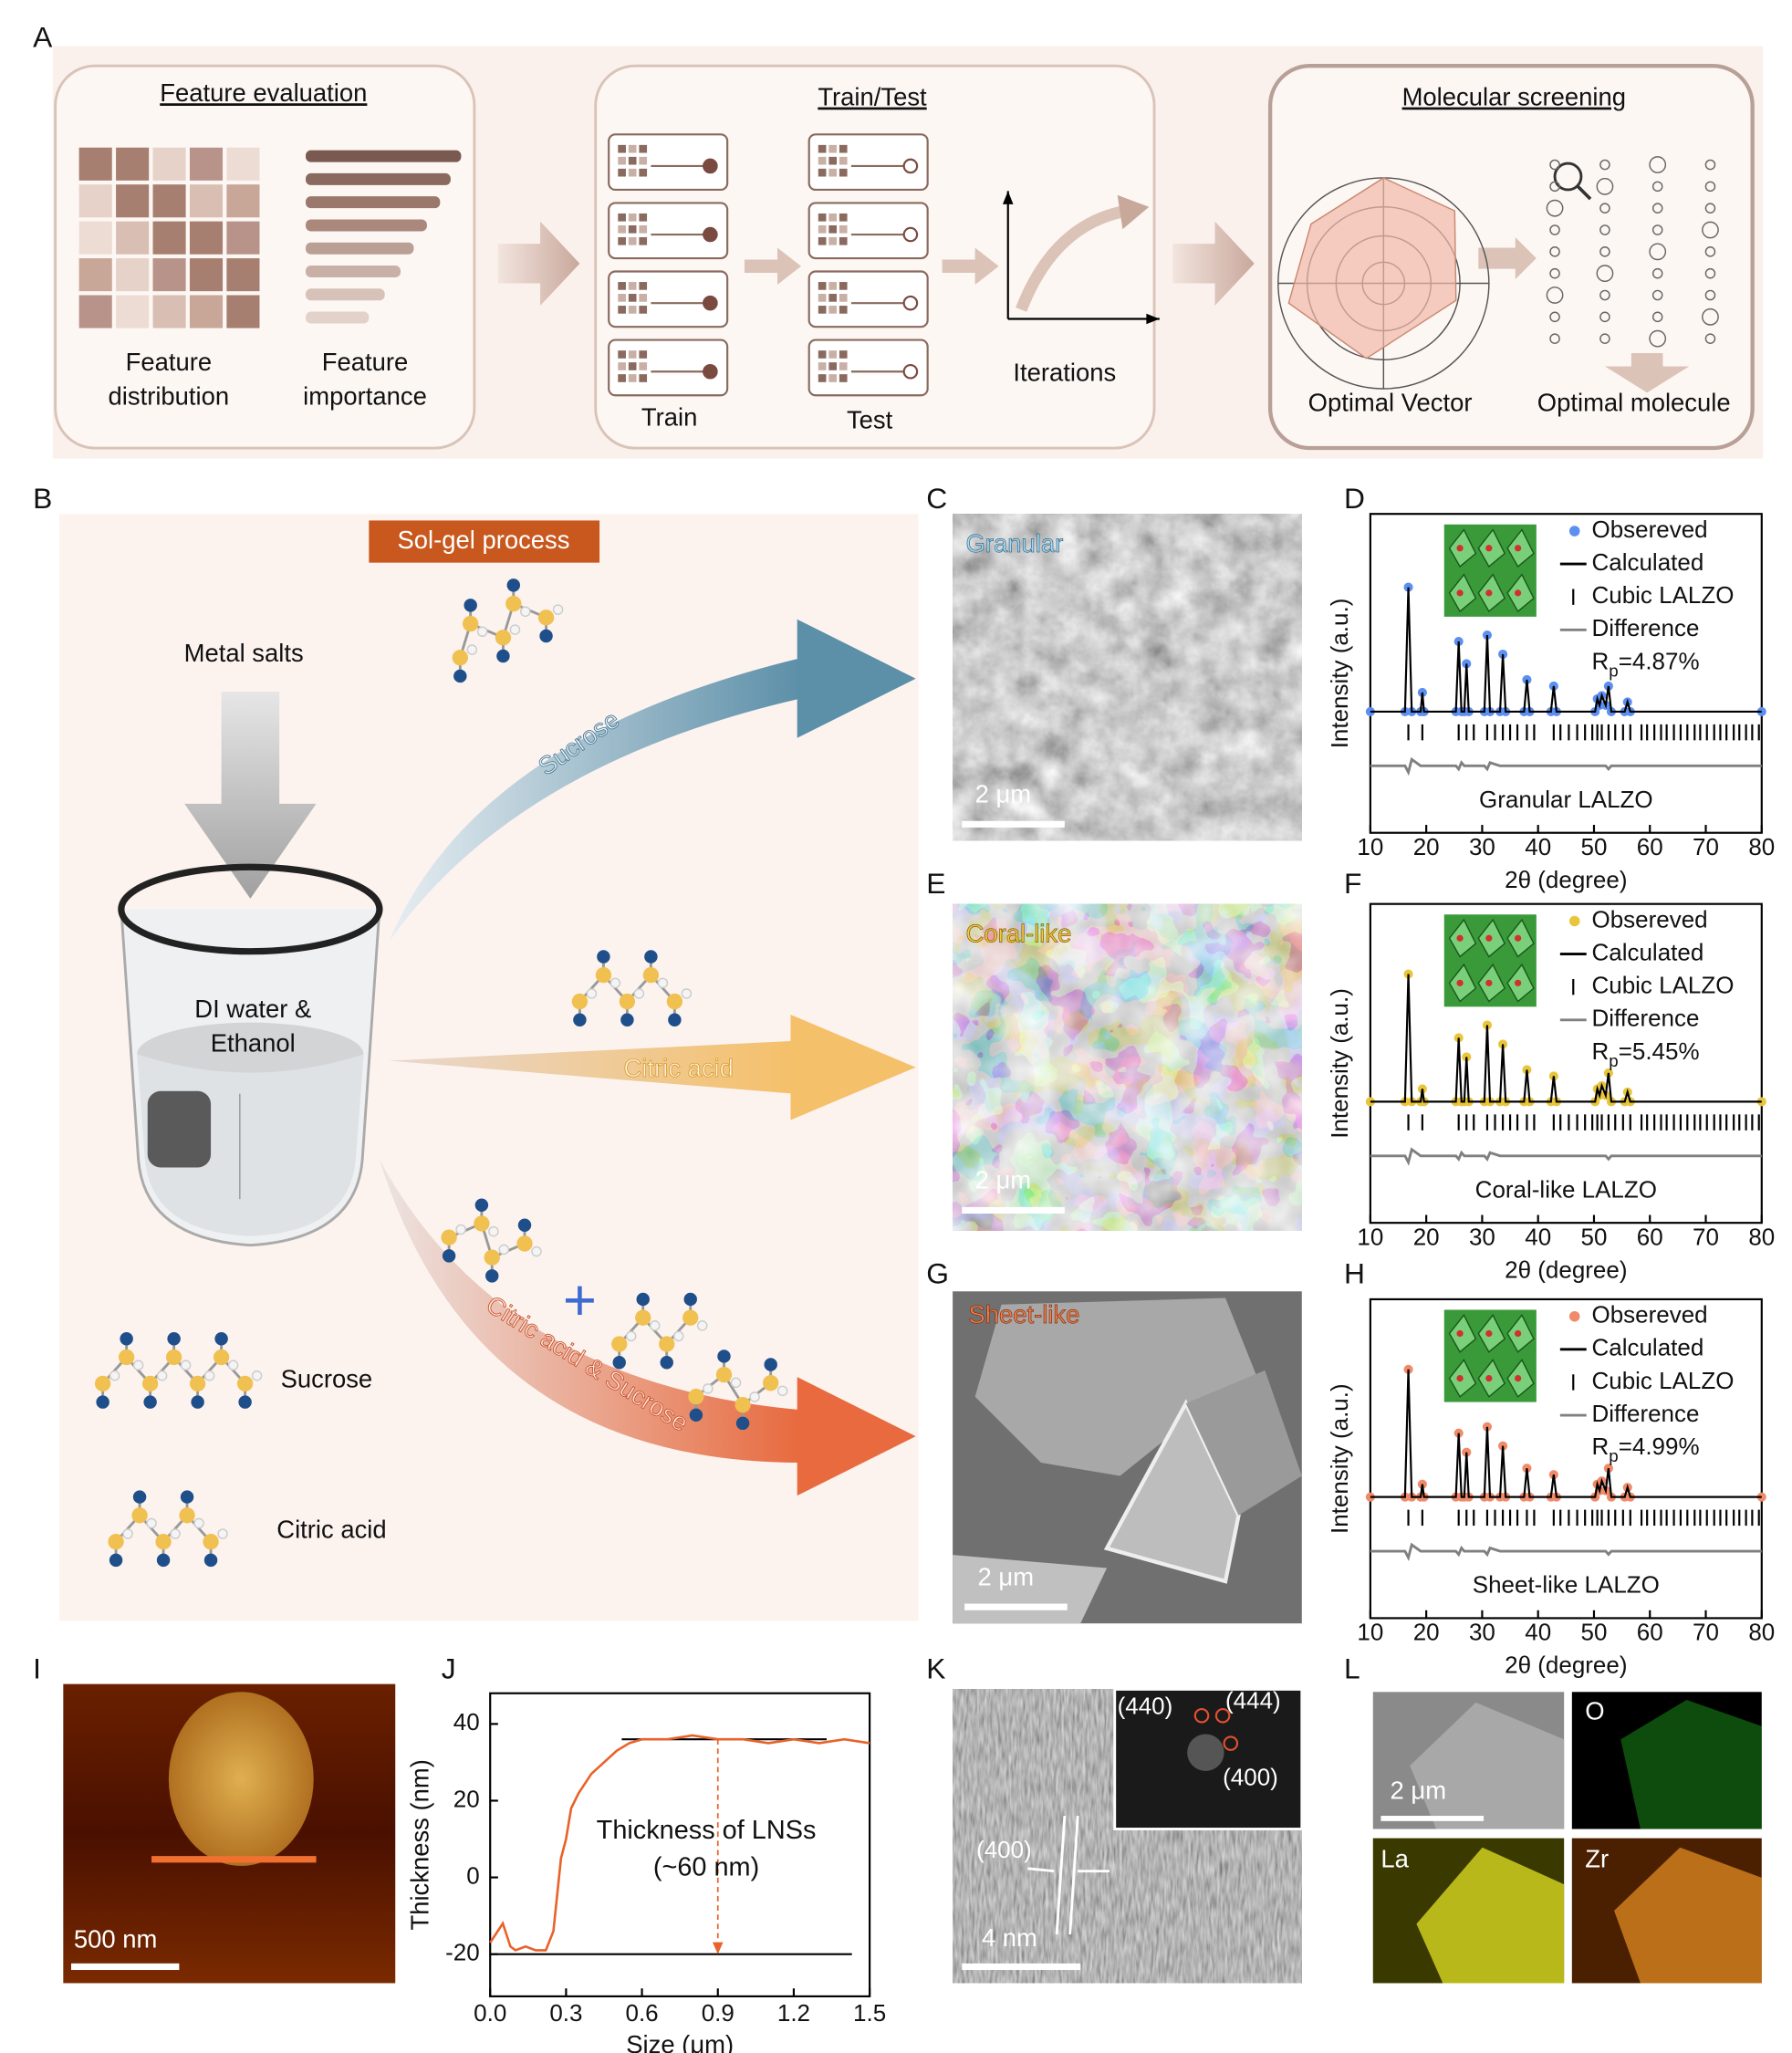 The width and height of the screenshot is (1792, 2053). What do you see at coordinates (1649, 1315) in the screenshot?
I see `legend-label: Obsereved` at bounding box center [1649, 1315].